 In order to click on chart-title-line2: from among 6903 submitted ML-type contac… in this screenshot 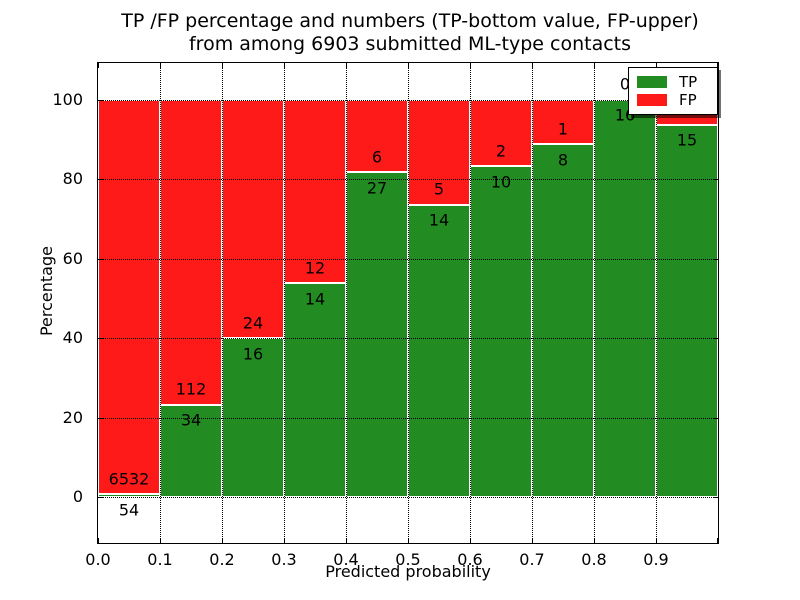, I will do `click(410, 44)`.